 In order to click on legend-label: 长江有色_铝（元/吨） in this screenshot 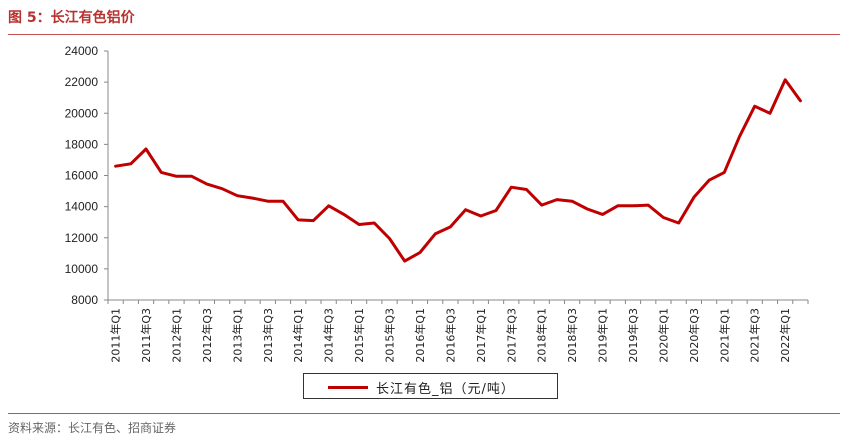, I will do `click(445, 389)`.